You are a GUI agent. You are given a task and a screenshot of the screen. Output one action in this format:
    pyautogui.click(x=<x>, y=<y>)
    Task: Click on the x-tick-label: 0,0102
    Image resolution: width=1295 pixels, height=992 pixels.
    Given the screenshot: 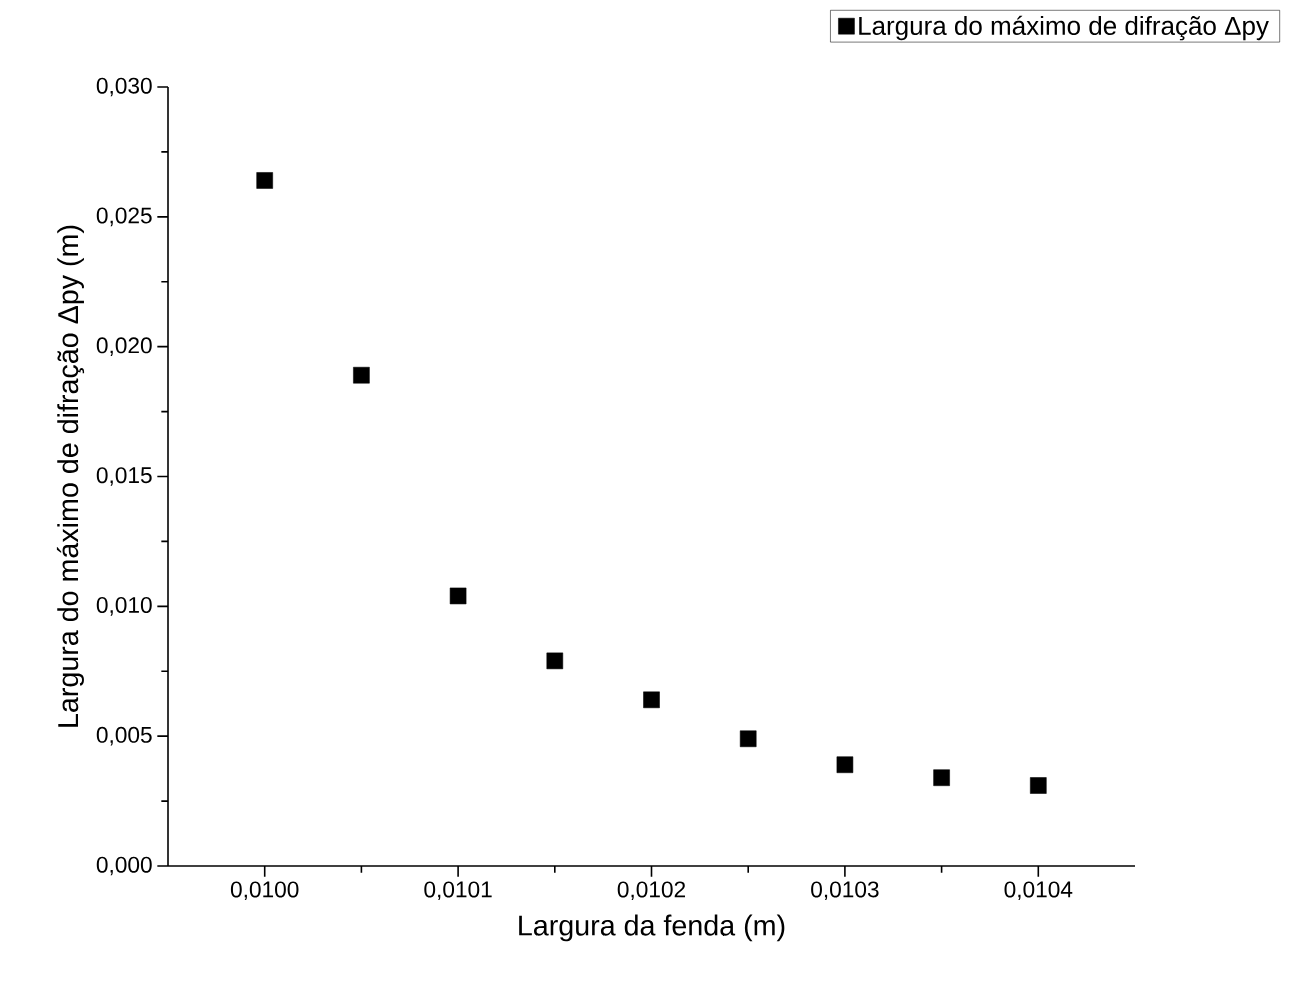 What is the action you would take?
    pyautogui.click(x=651, y=891)
    